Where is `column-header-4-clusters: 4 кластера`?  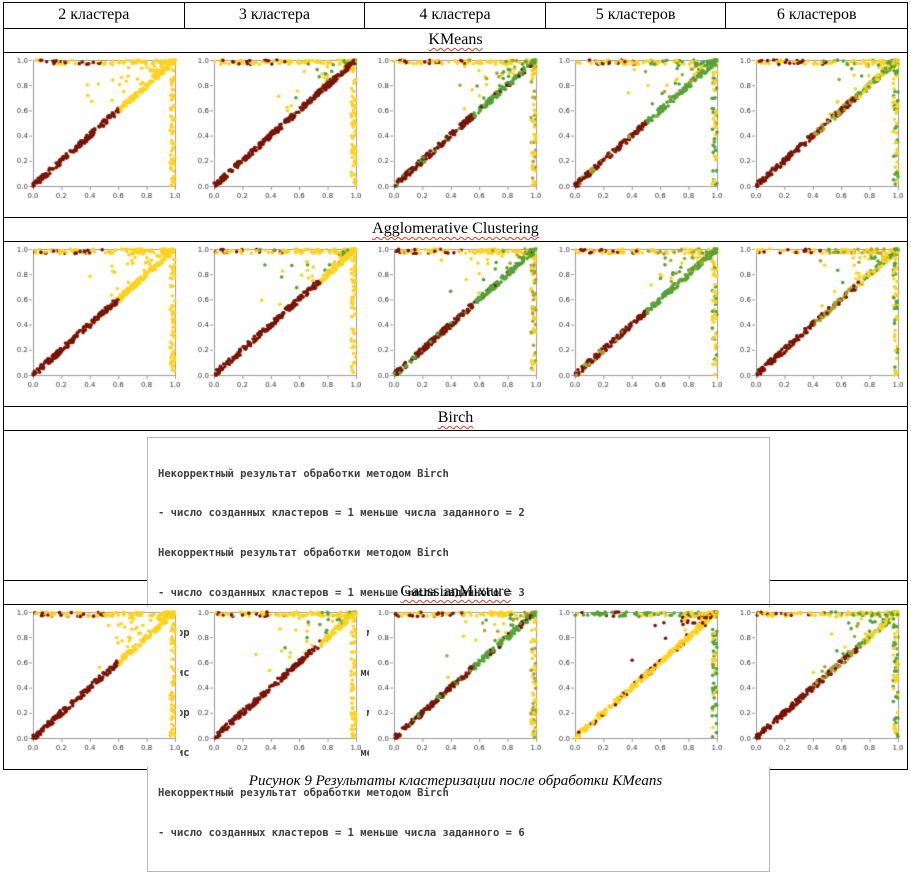
column-header-4-clusters: 4 кластера is located at coordinates (455, 15).